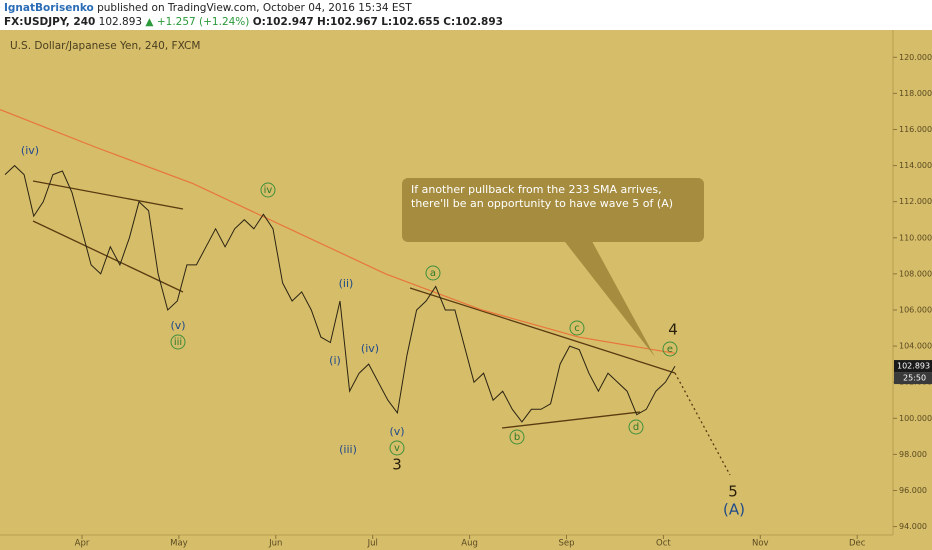  I want to click on x-tick-label: Aug, so click(469, 544).